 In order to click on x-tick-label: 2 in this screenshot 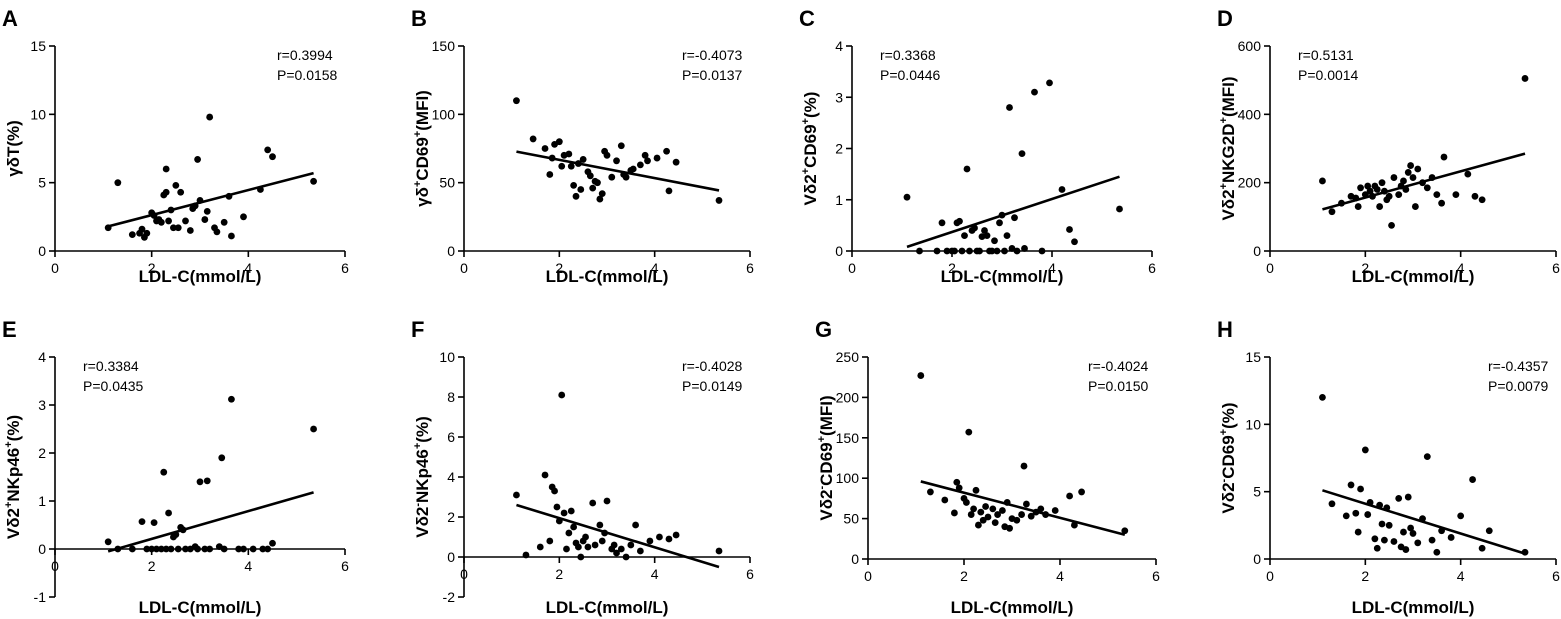, I will do `click(1365, 576)`.